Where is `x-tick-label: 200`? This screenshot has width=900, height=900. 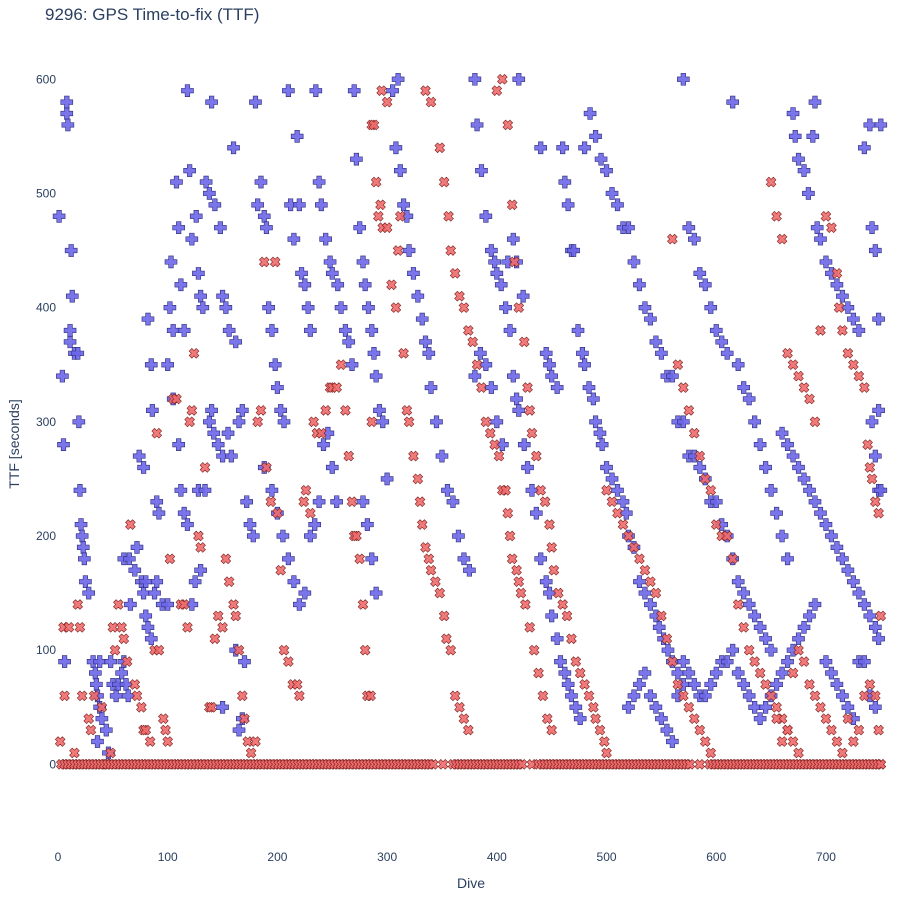
x-tick-label: 200 is located at coordinates (277, 857).